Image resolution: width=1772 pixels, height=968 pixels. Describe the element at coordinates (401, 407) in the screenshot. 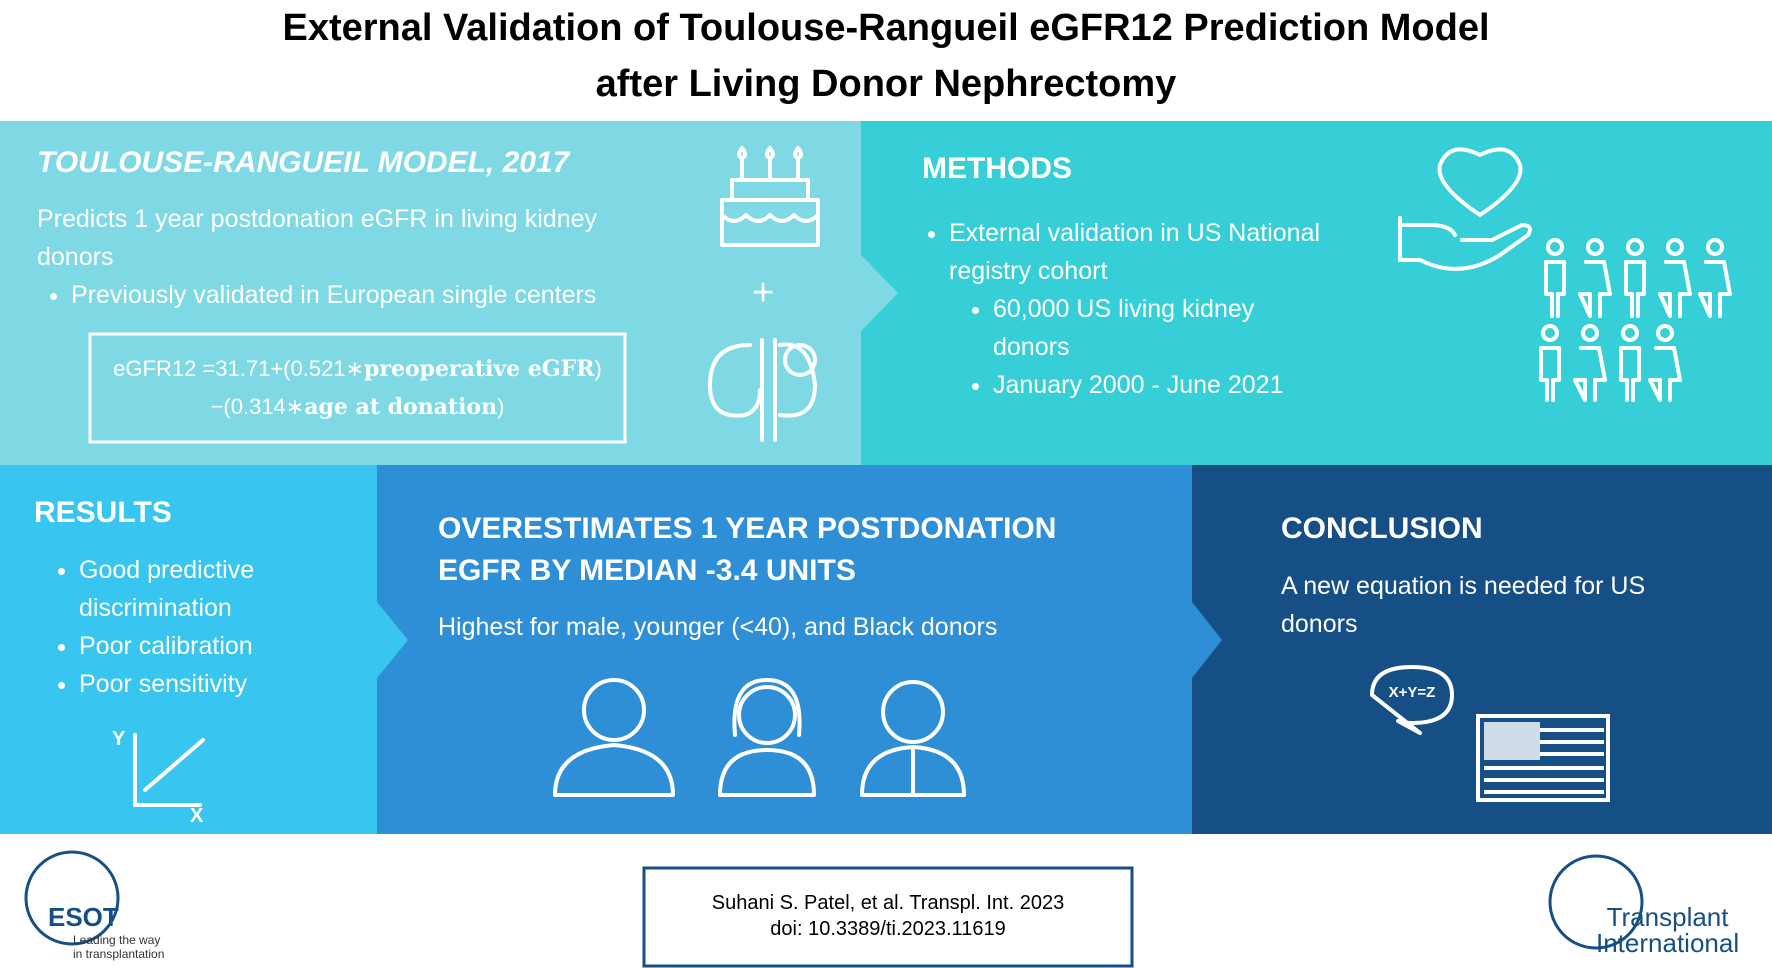

I see `formula-part: age at donation` at that location.